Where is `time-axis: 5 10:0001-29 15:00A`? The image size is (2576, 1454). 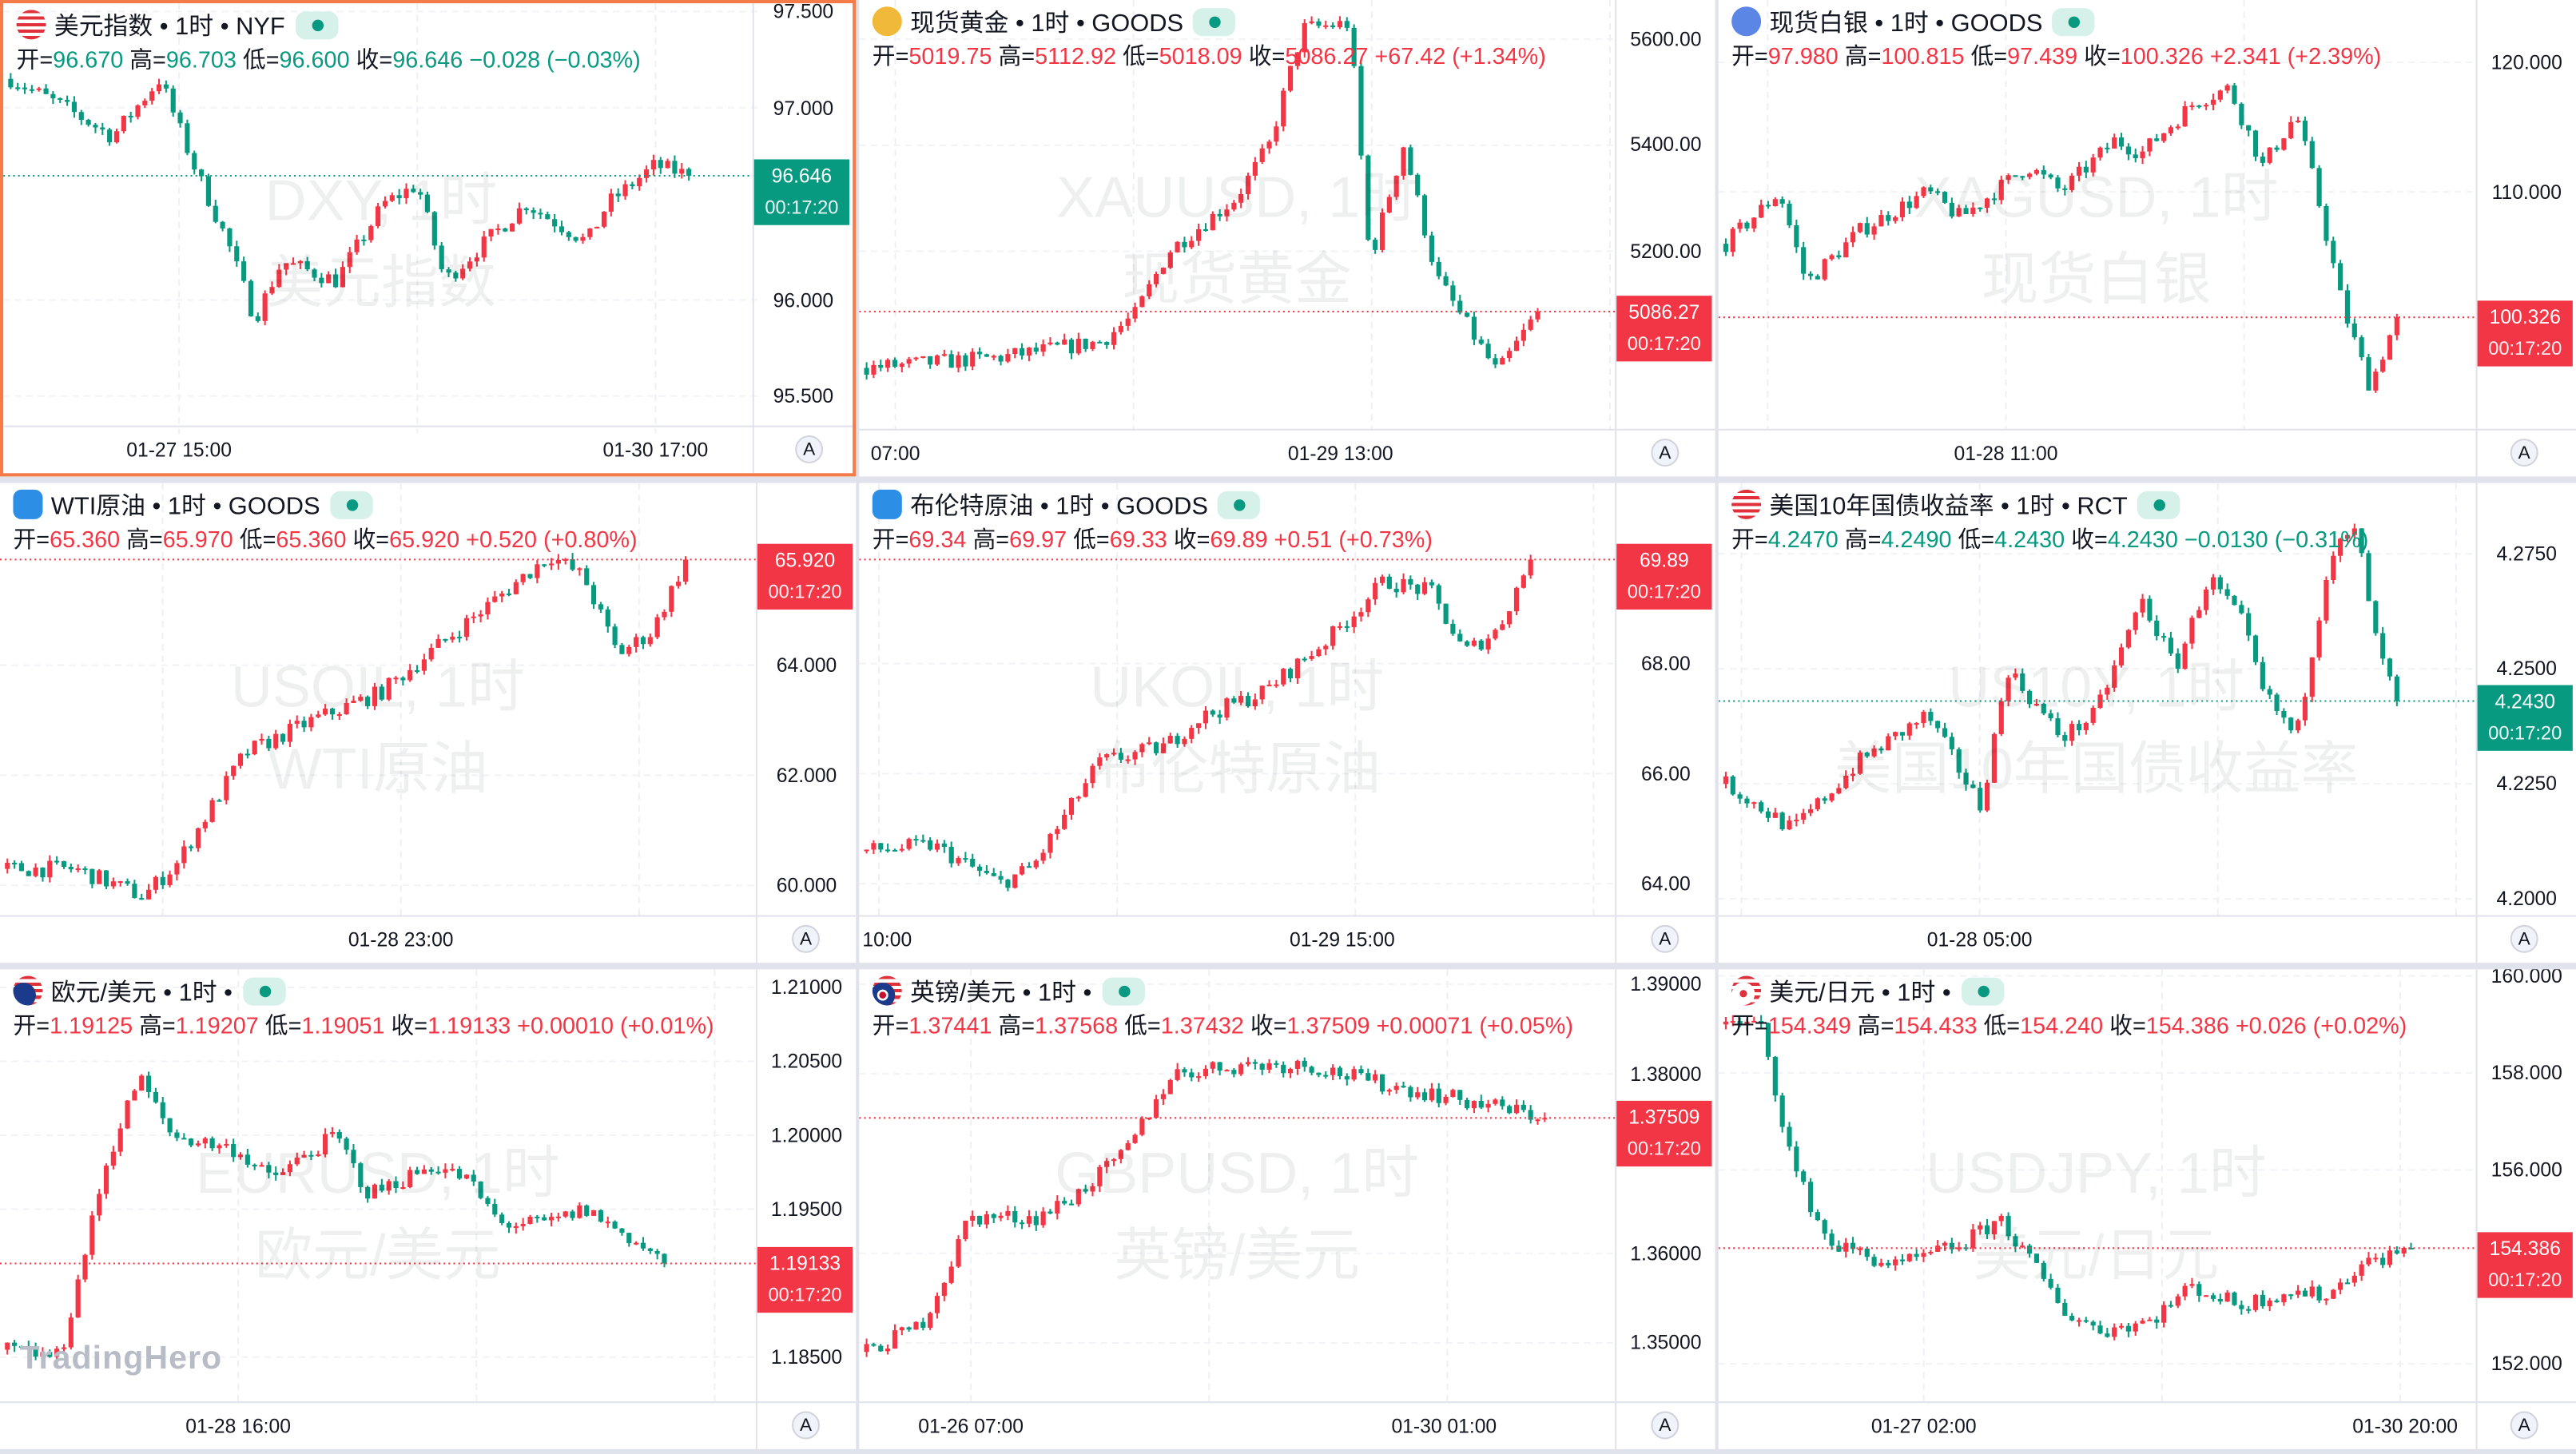
time-axis: 5 10:0001-29 15:00A is located at coordinates (1287, 939).